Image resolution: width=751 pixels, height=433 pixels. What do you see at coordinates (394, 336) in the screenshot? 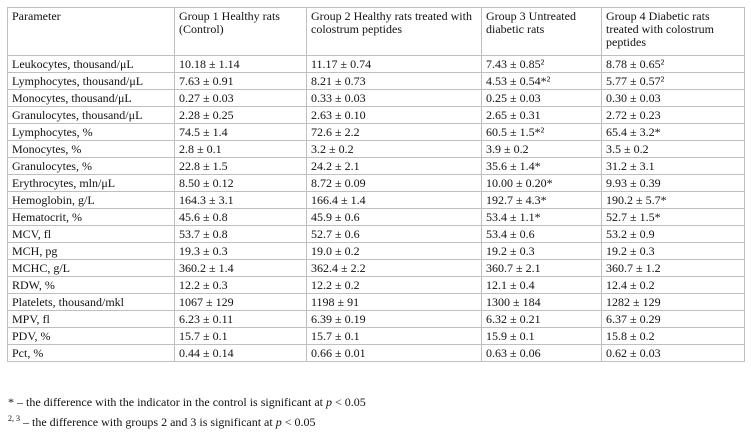
I see `cell-group-2: 15.7 ± 0.1` at bounding box center [394, 336].